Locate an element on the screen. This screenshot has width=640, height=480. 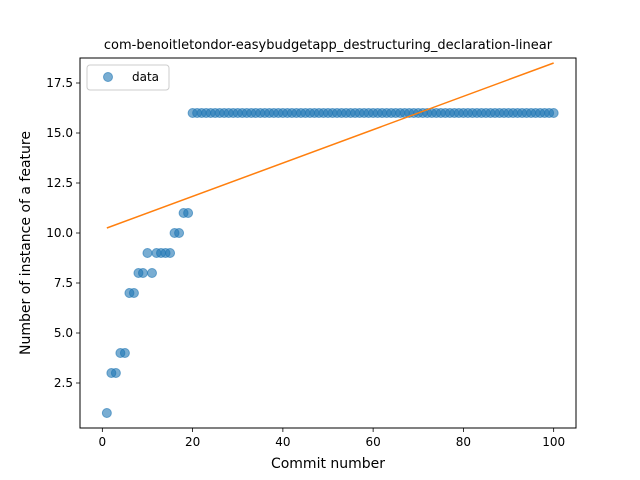
x-tick-label-60: 60 is located at coordinates (372, 442).